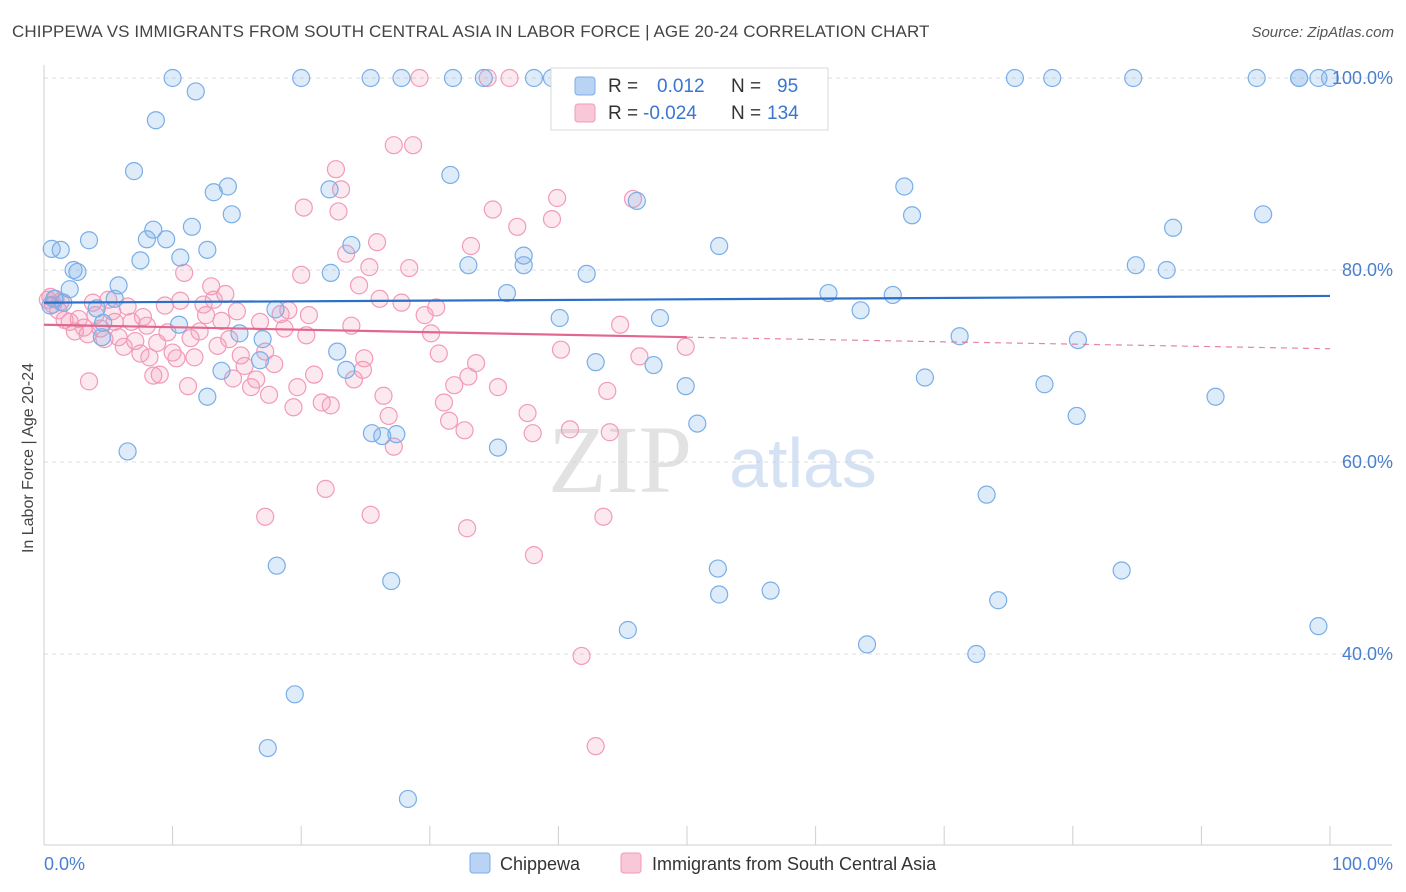 The width and height of the screenshot is (1406, 892). Describe the element at coordinates (540, 864) in the screenshot. I see `legend-label-chippewa: Chippewa` at that location.